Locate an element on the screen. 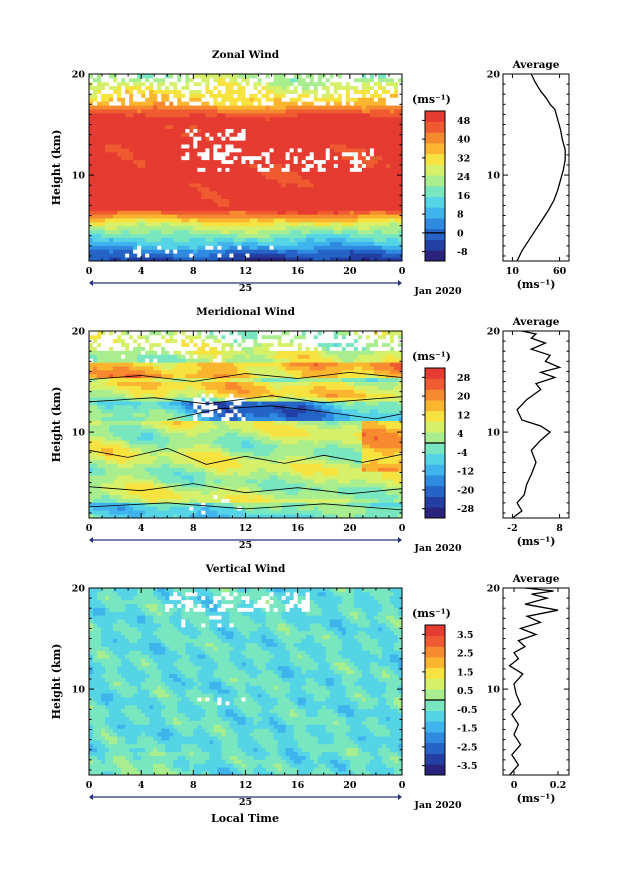 The height and width of the screenshot is (873, 622). panel-title: Meridional Wind is located at coordinates (245, 312).